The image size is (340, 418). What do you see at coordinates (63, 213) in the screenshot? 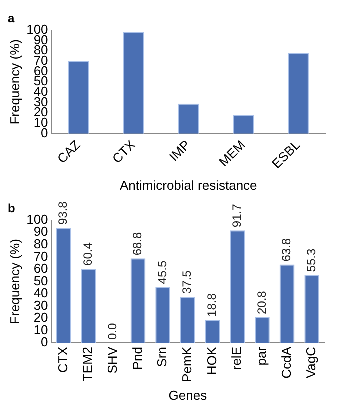
I see `data-label: 93.8` at bounding box center [63, 213].